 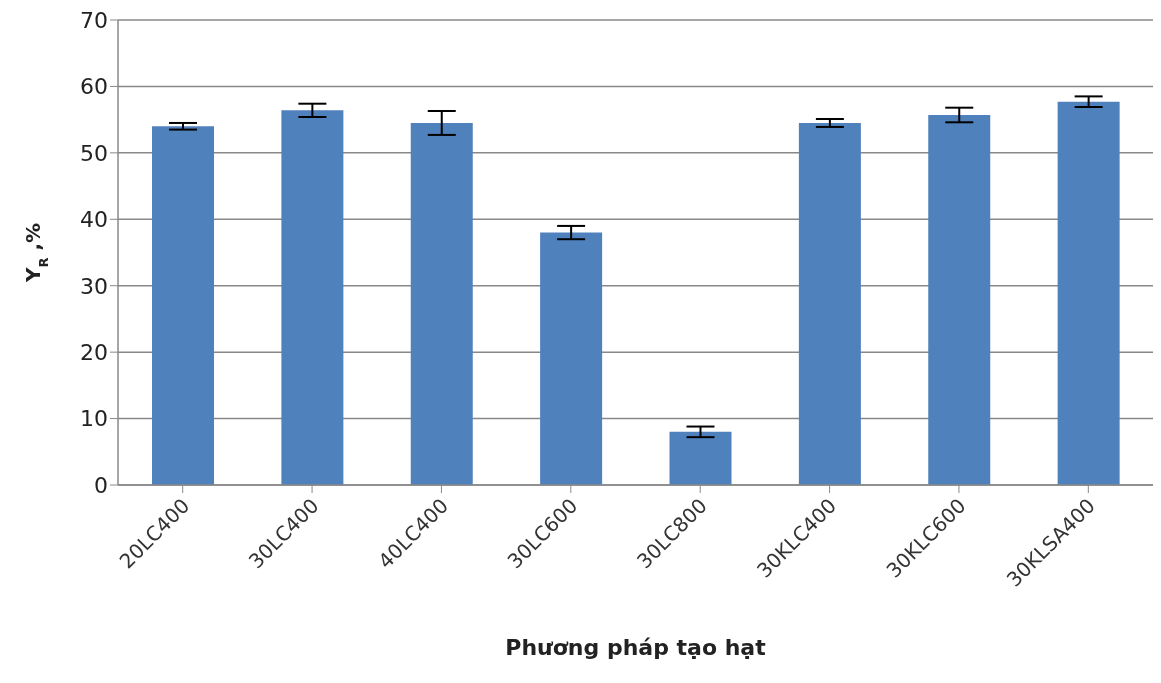 I want to click on y-tick-label: 70, so click(x=94, y=20).